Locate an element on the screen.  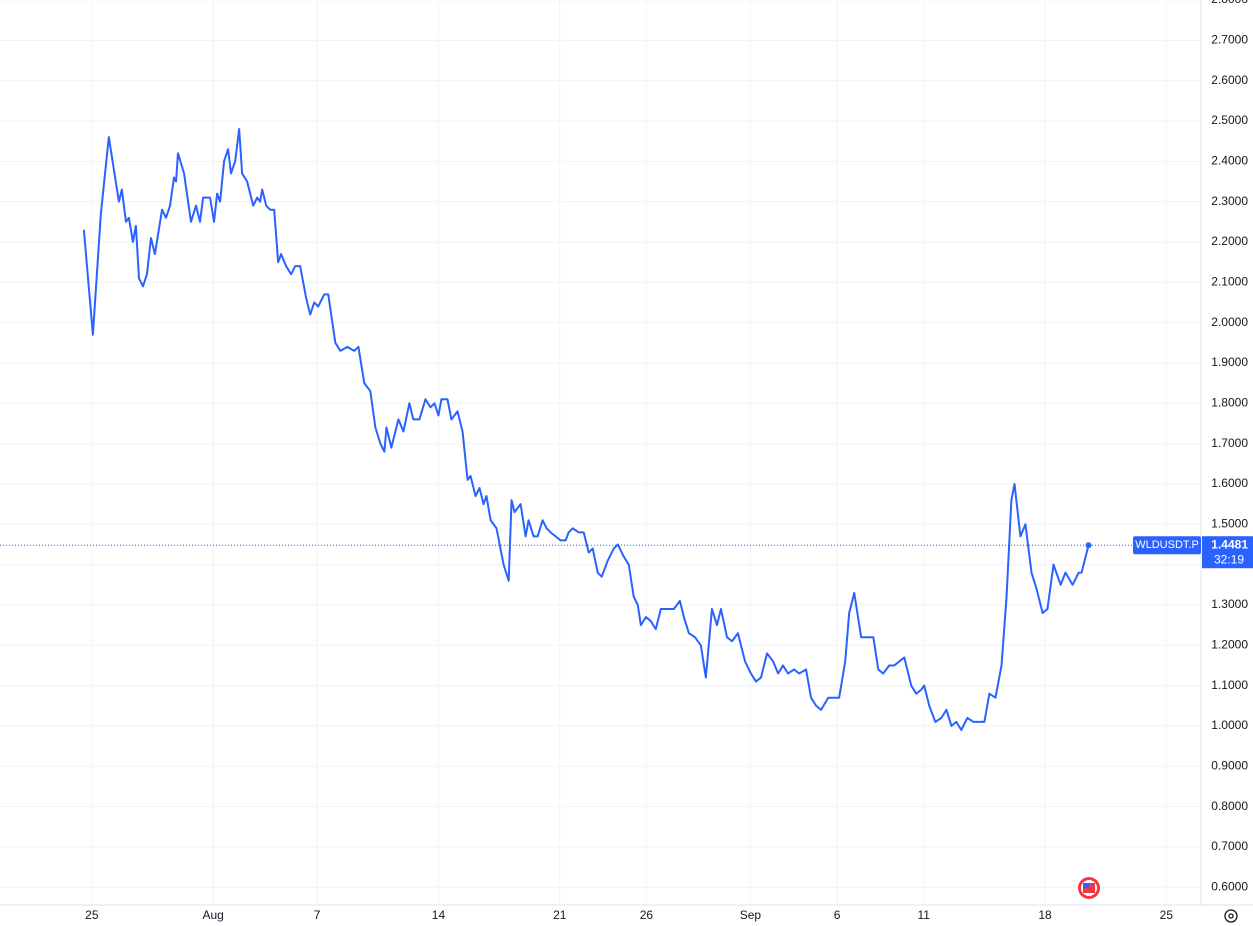
y-tick-label: 2.2000 is located at coordinates (1229, 241).